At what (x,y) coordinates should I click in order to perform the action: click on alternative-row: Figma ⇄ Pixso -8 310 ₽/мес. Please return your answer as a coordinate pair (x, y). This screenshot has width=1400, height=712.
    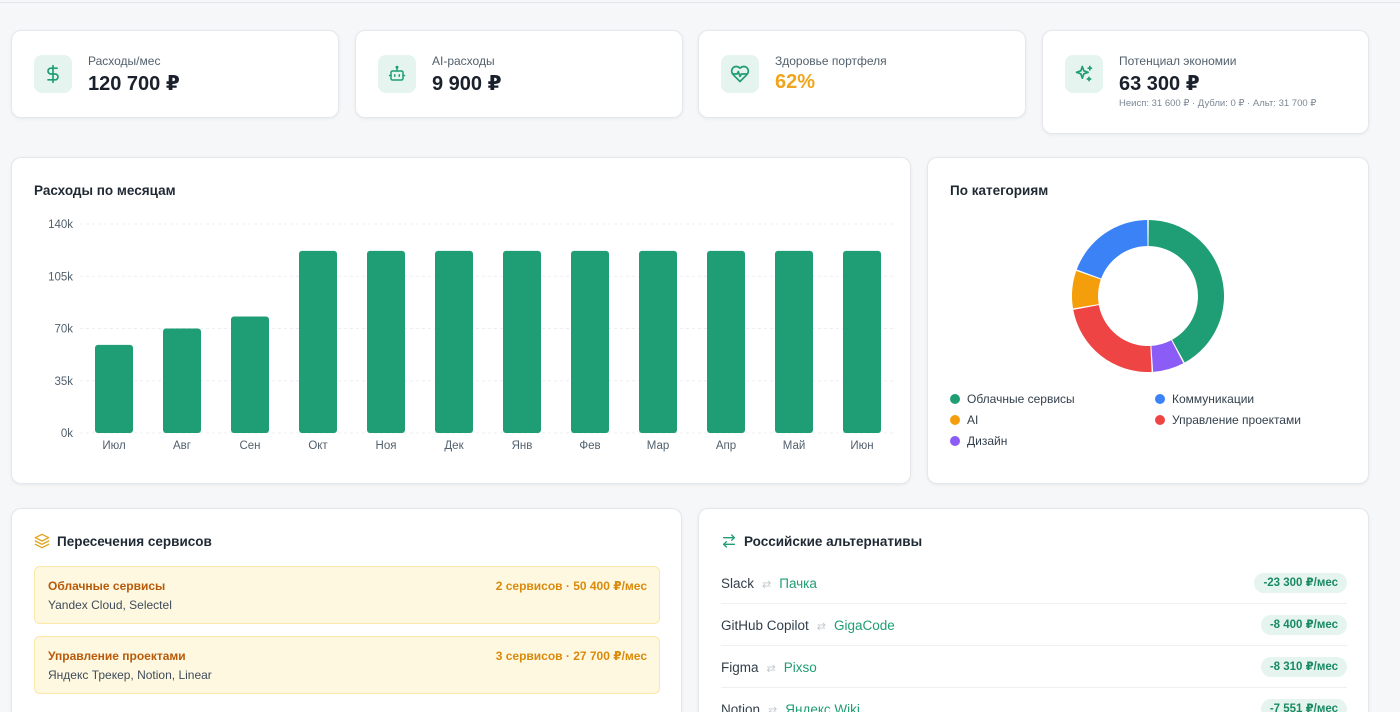
    Looking at the image, I should click on (1034, 667).